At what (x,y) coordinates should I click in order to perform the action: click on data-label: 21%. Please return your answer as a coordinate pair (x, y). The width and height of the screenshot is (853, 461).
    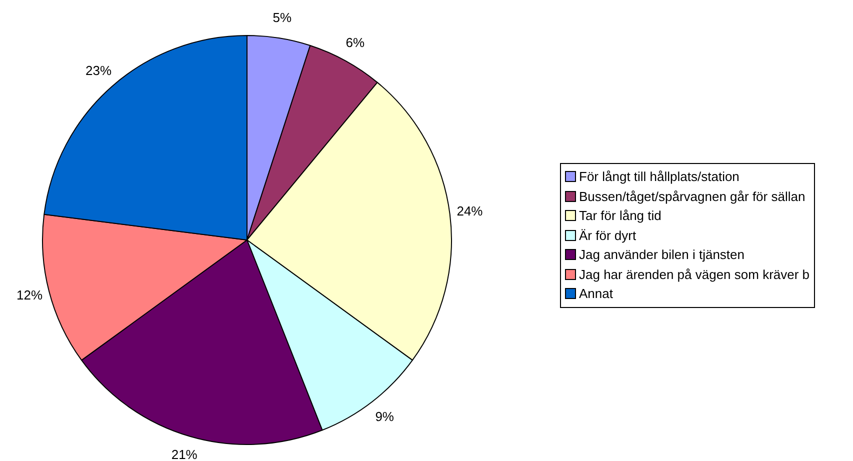
    Looking at the image, I should click on (184, 454).